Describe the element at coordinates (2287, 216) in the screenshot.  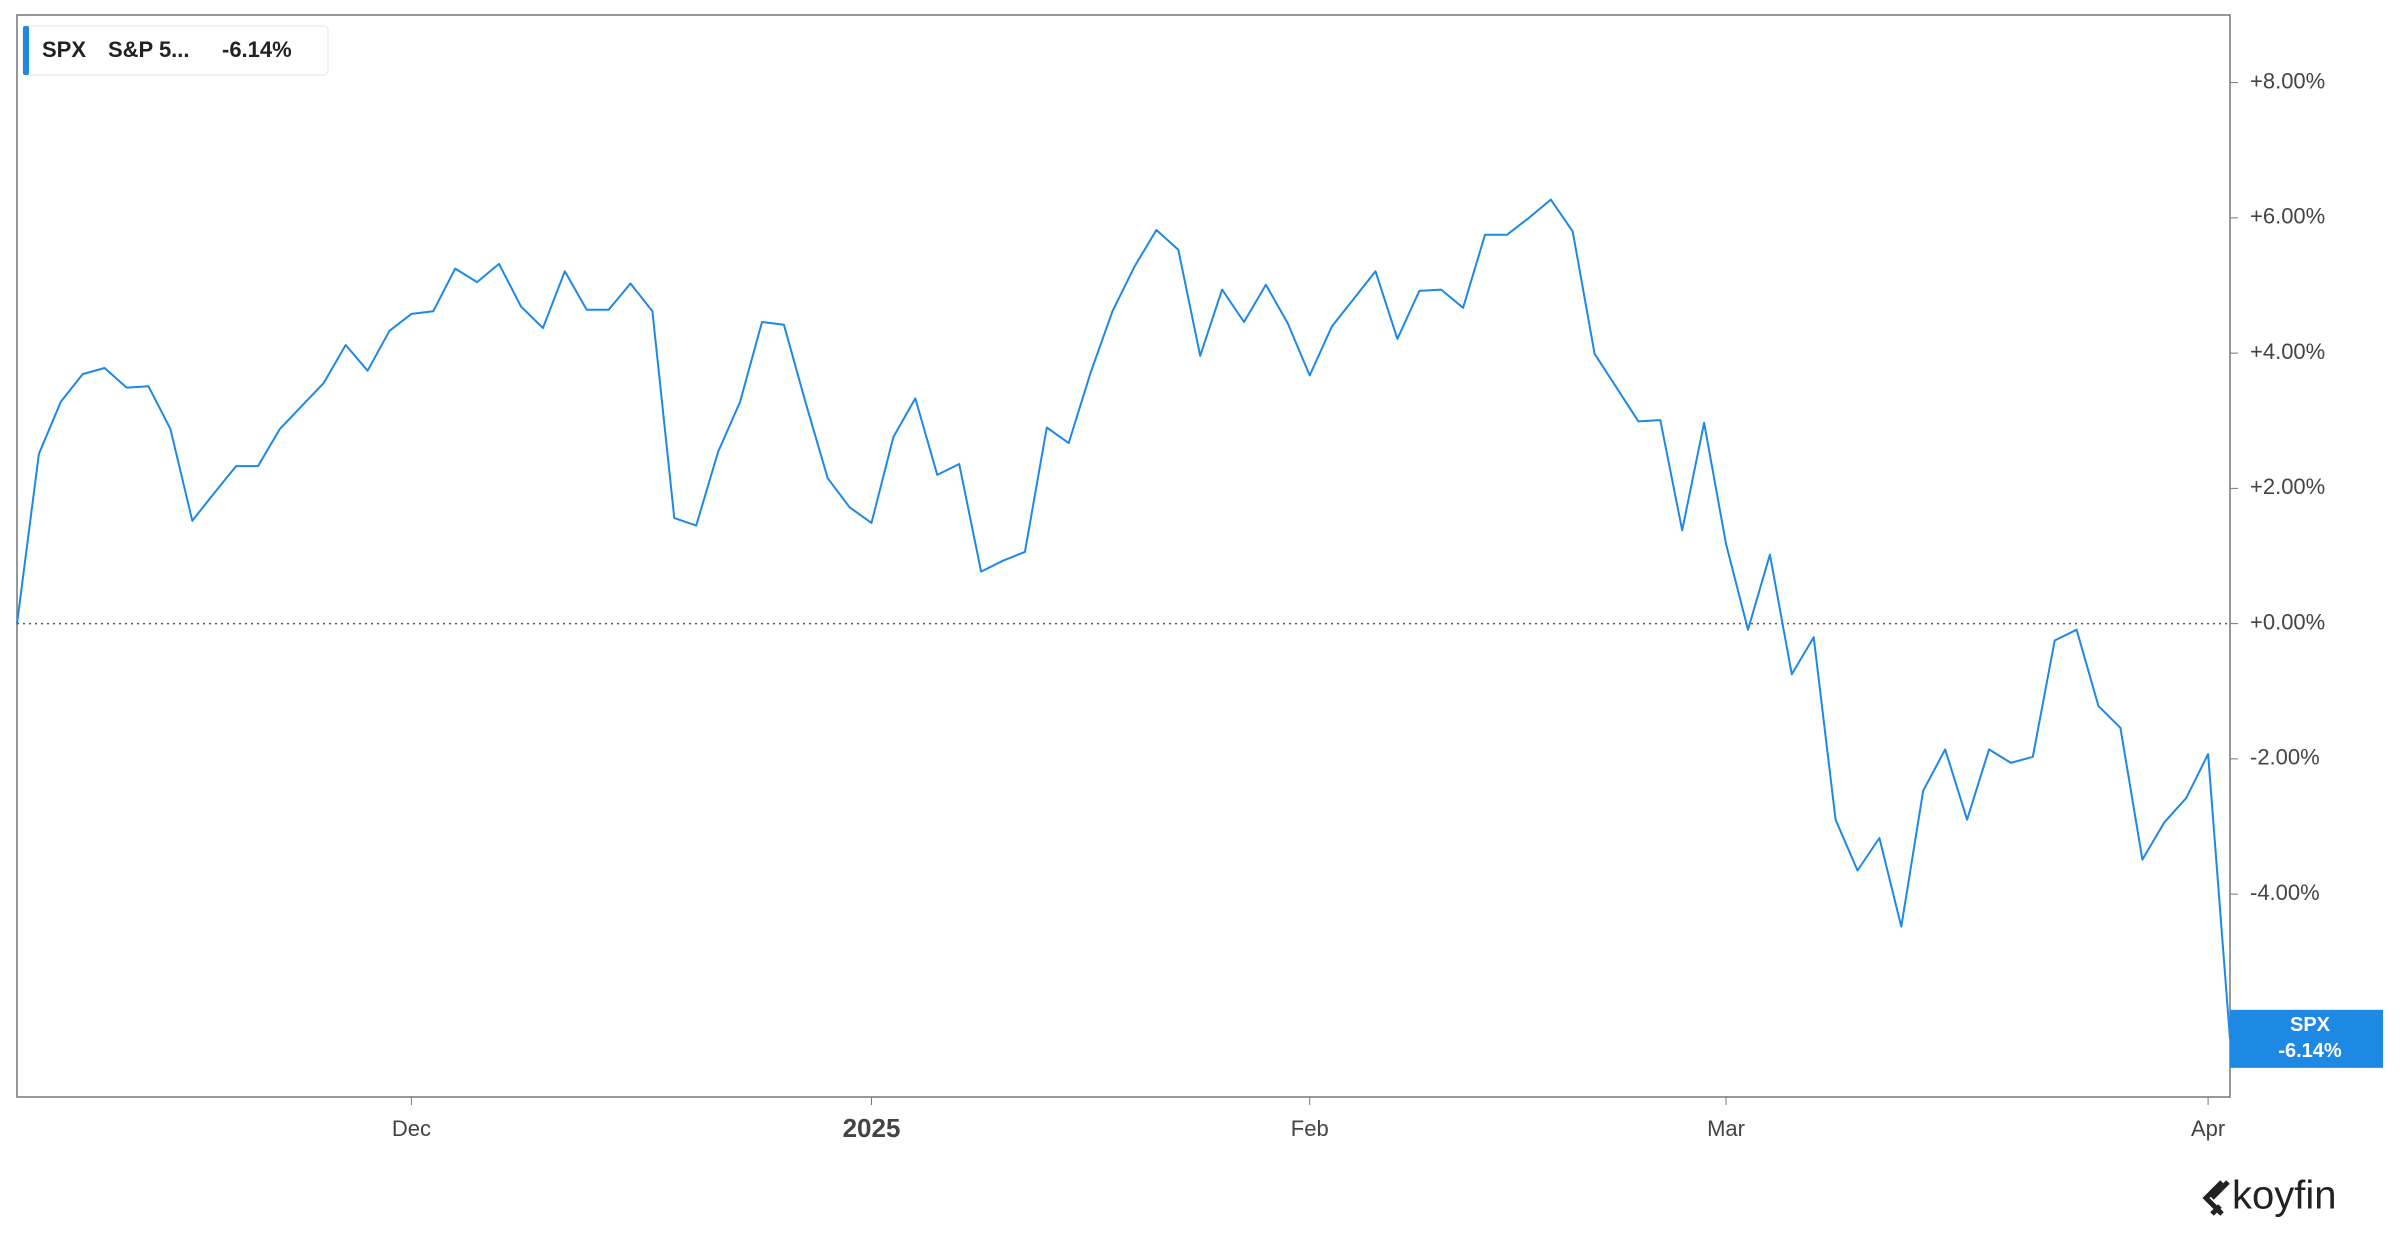
I see `y-tick-label: +6.00%` at that location.